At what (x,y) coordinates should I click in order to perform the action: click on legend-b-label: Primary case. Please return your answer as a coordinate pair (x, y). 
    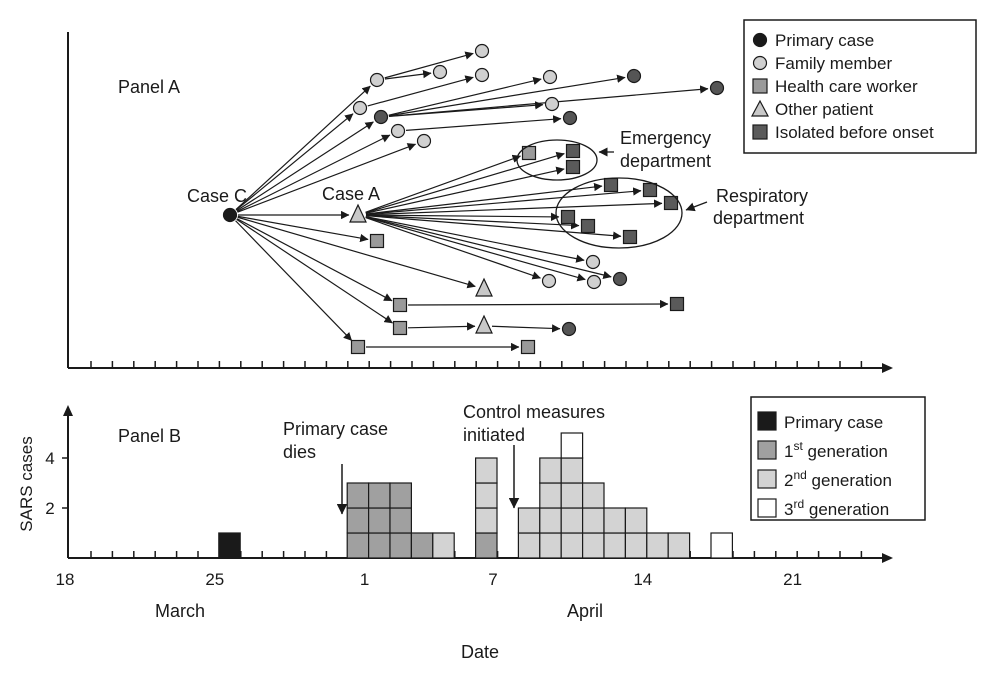
    Looking at the image, I should click on (833, 422).